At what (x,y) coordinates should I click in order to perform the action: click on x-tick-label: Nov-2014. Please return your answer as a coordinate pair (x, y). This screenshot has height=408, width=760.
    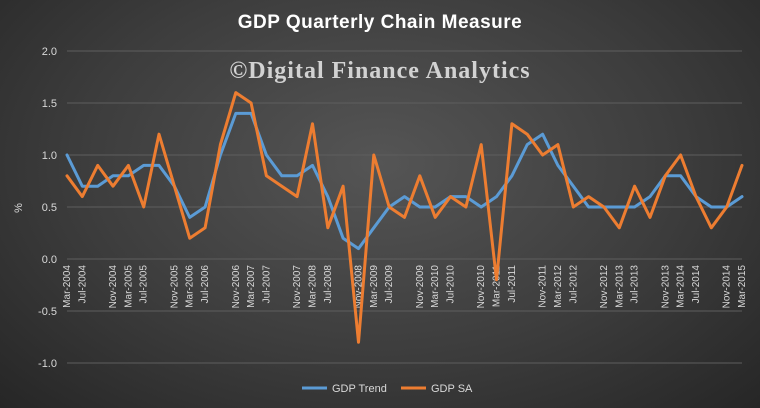
    Looking at the image, I should click on (727, 287).